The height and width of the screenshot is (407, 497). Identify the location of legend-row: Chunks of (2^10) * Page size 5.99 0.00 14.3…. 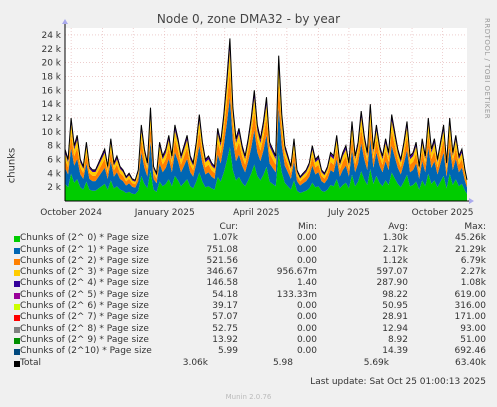
(248, 351).